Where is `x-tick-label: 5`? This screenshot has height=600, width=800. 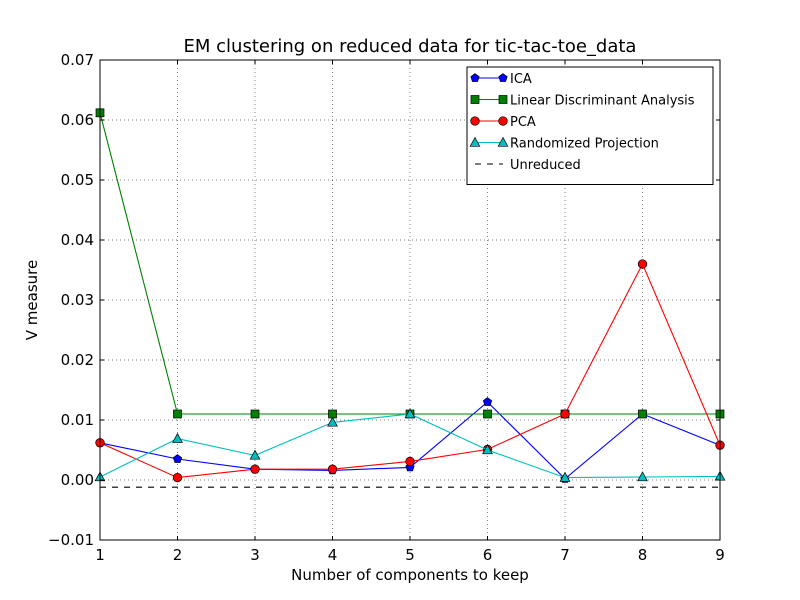
x-tick-label: 5 is located at coordinates (410, 555).